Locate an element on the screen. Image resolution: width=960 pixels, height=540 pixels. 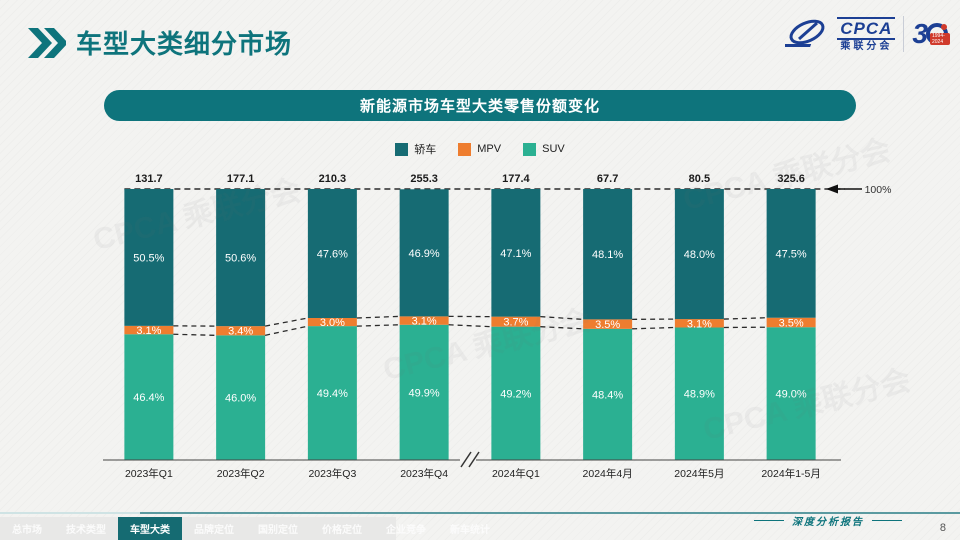
mpv-segment-label: 3.5% is located at coordinates (607, 325).